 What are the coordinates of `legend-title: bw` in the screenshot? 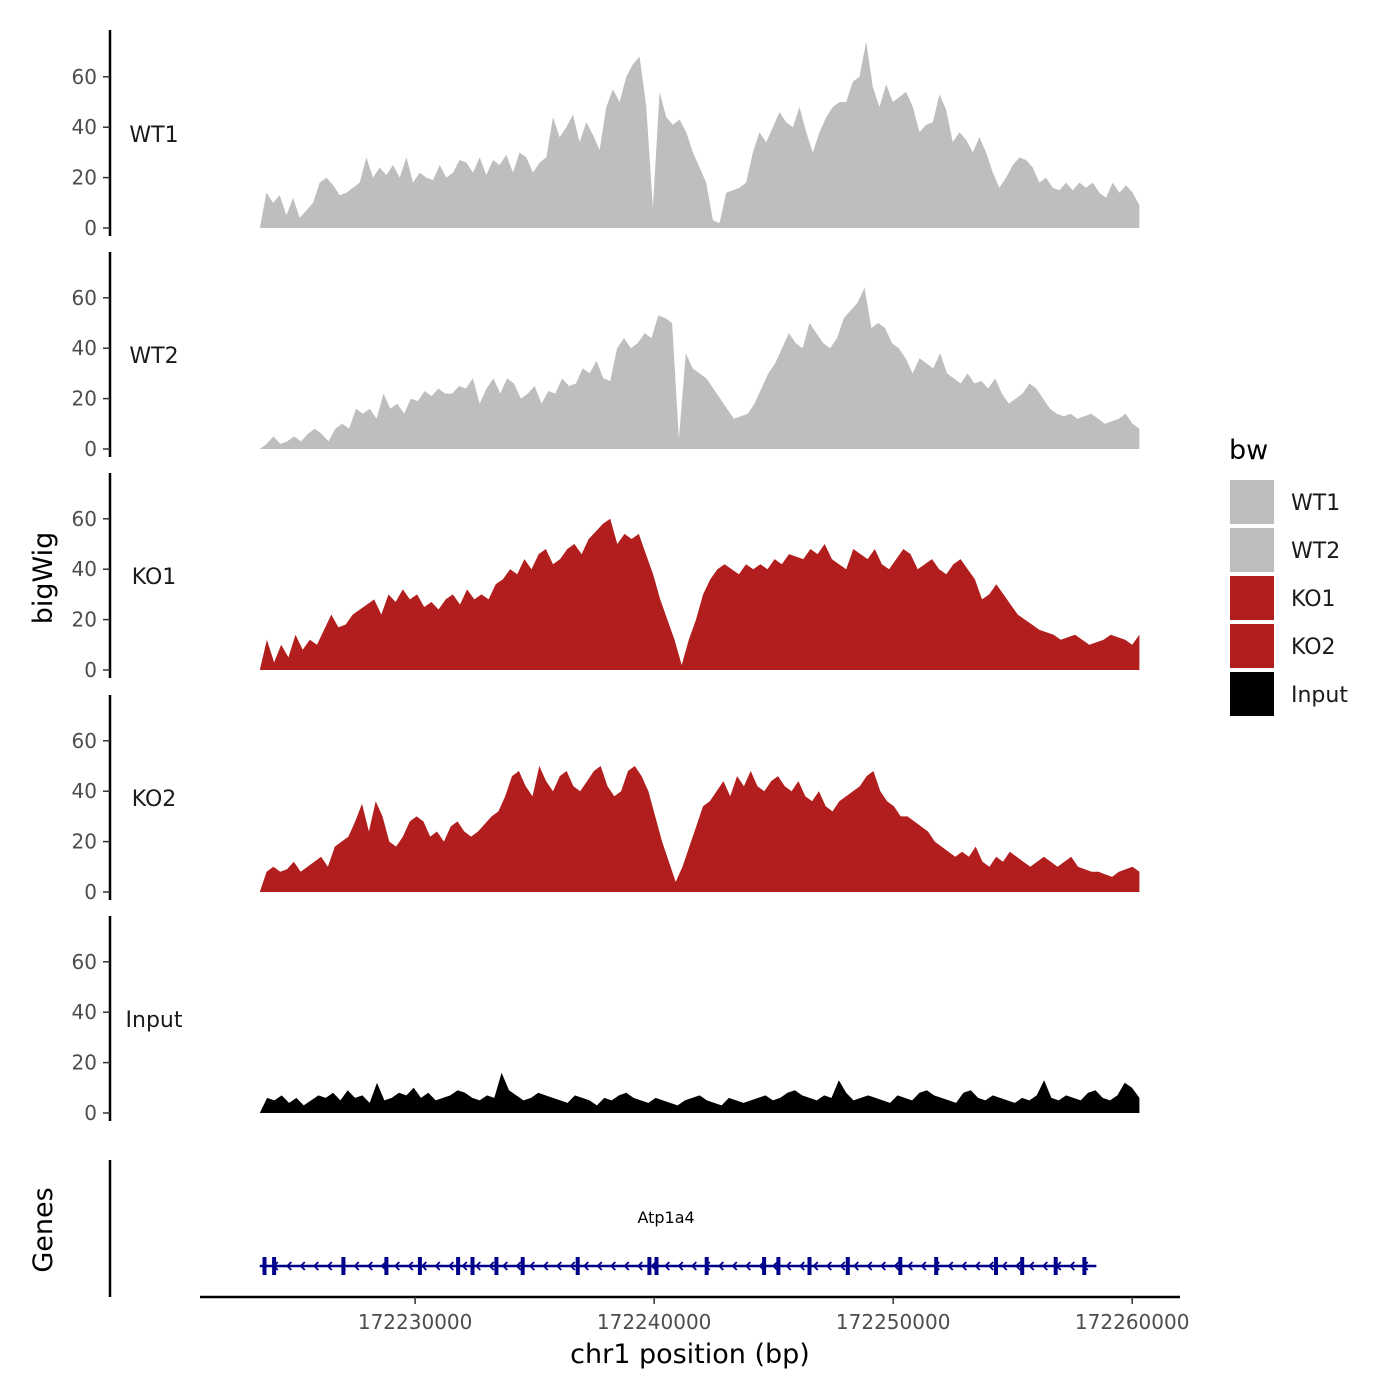 It's located at (1248, 450).